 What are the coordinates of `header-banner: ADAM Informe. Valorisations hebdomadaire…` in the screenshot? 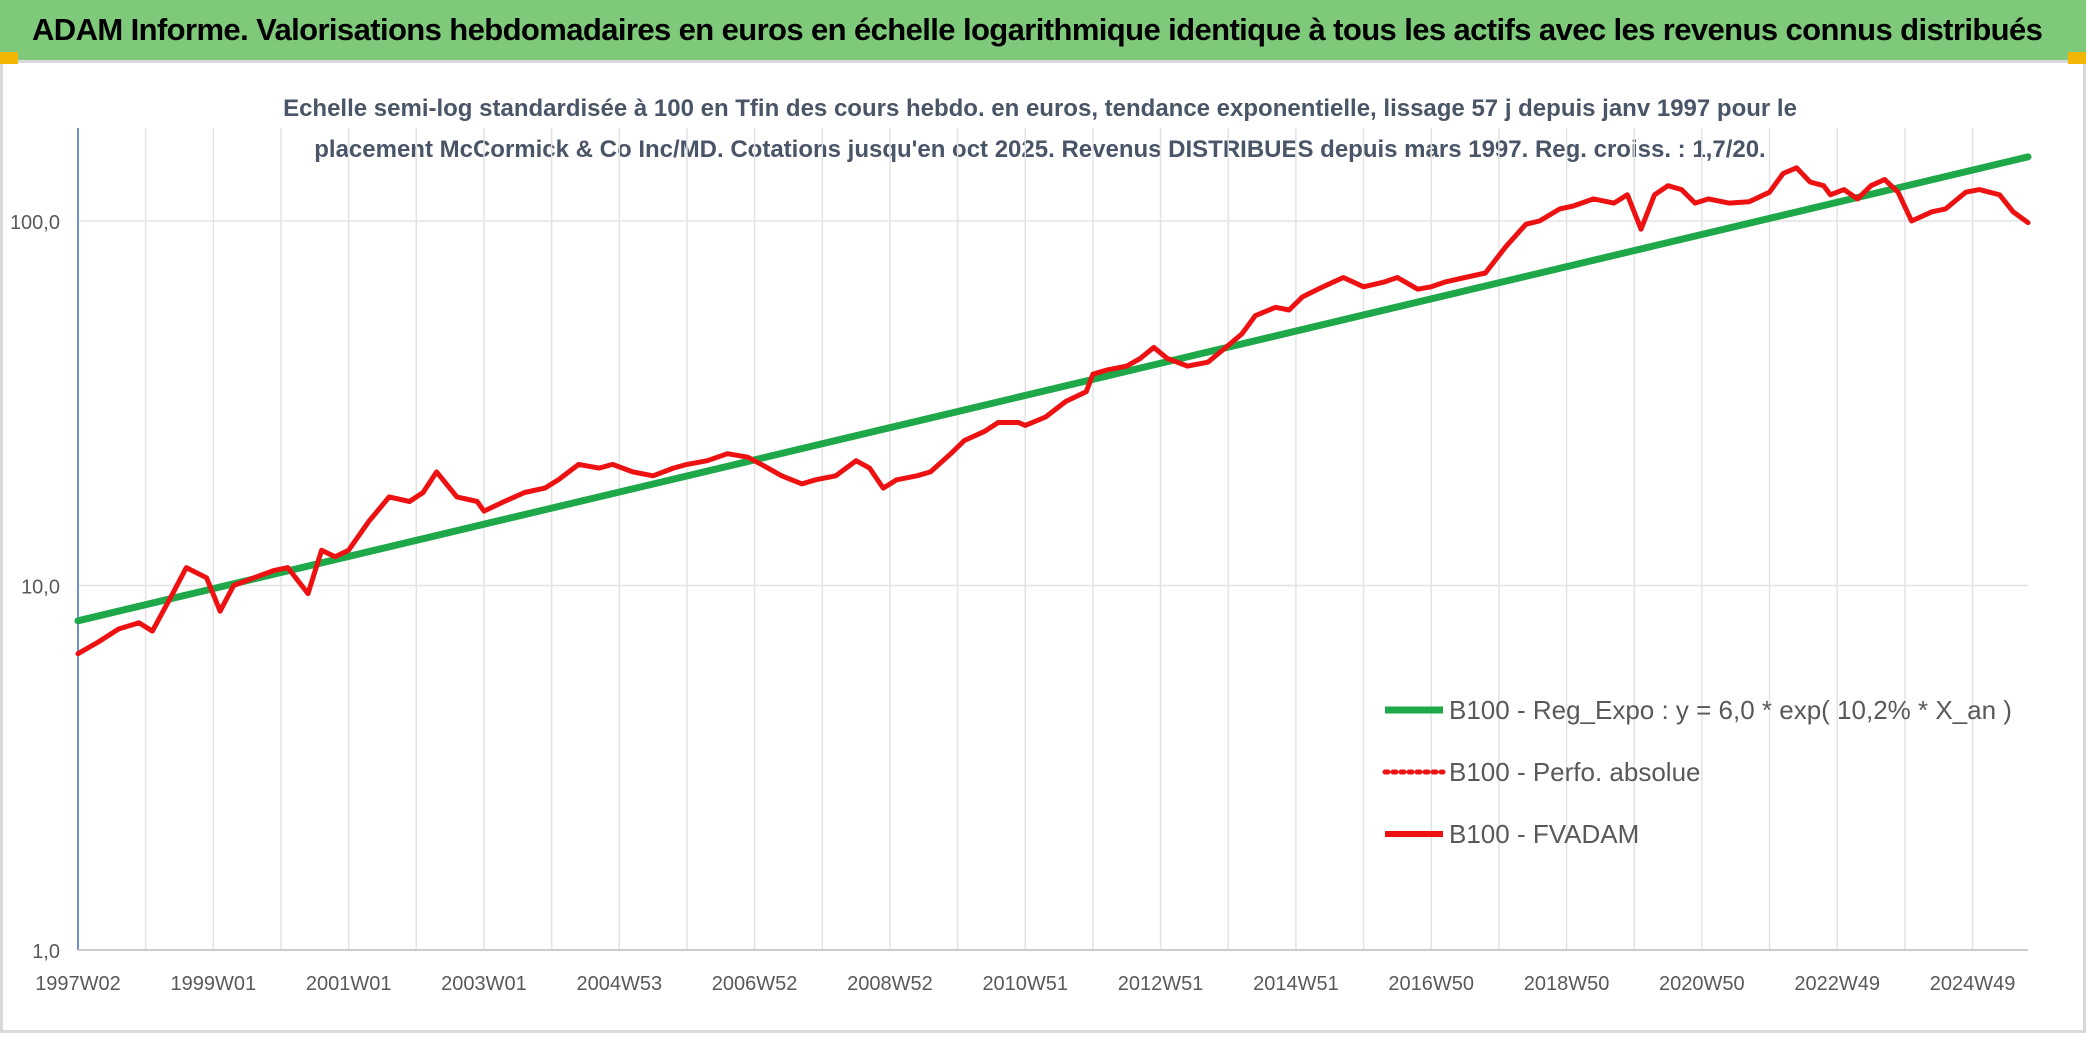 It's located at (1043, 30).